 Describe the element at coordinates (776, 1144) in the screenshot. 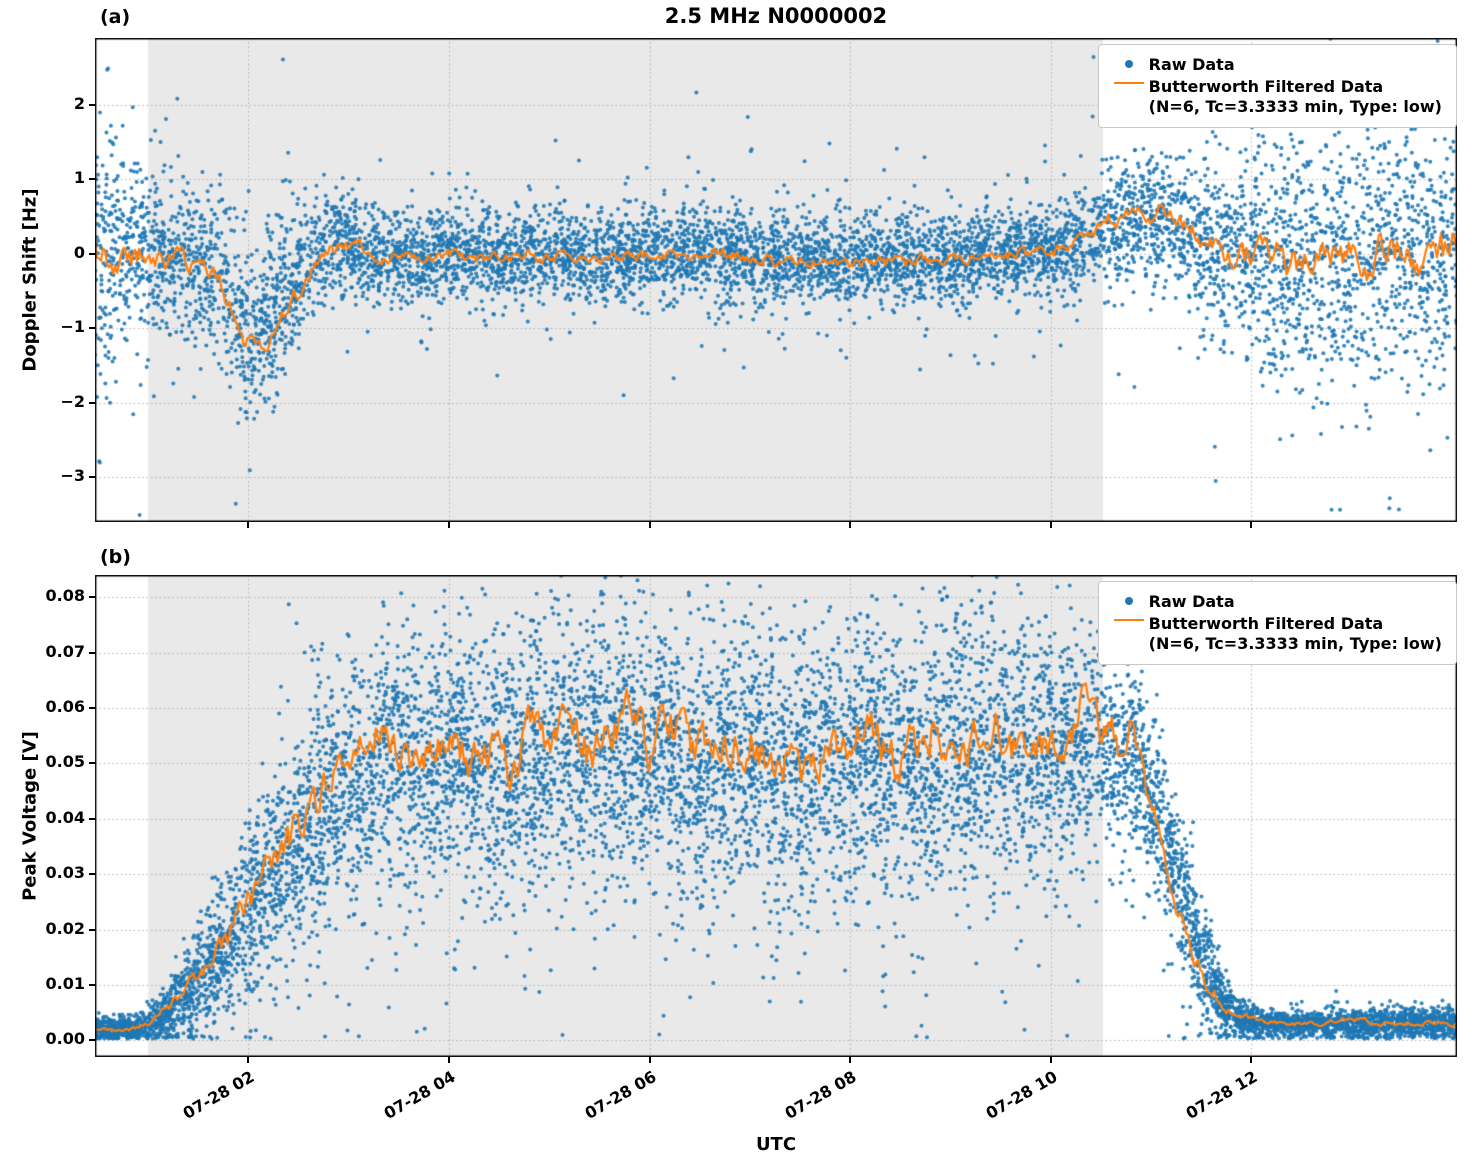

I see `x-axis-label: UTC` at that location.